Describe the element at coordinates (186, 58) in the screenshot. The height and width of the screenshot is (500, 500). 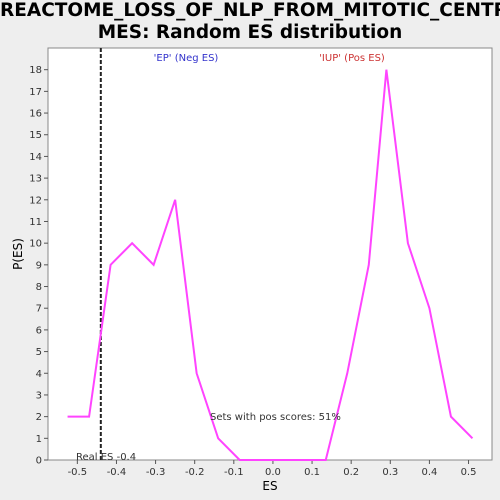
I see `neg-es-label: 'EP' (Neg ES)` at that location.